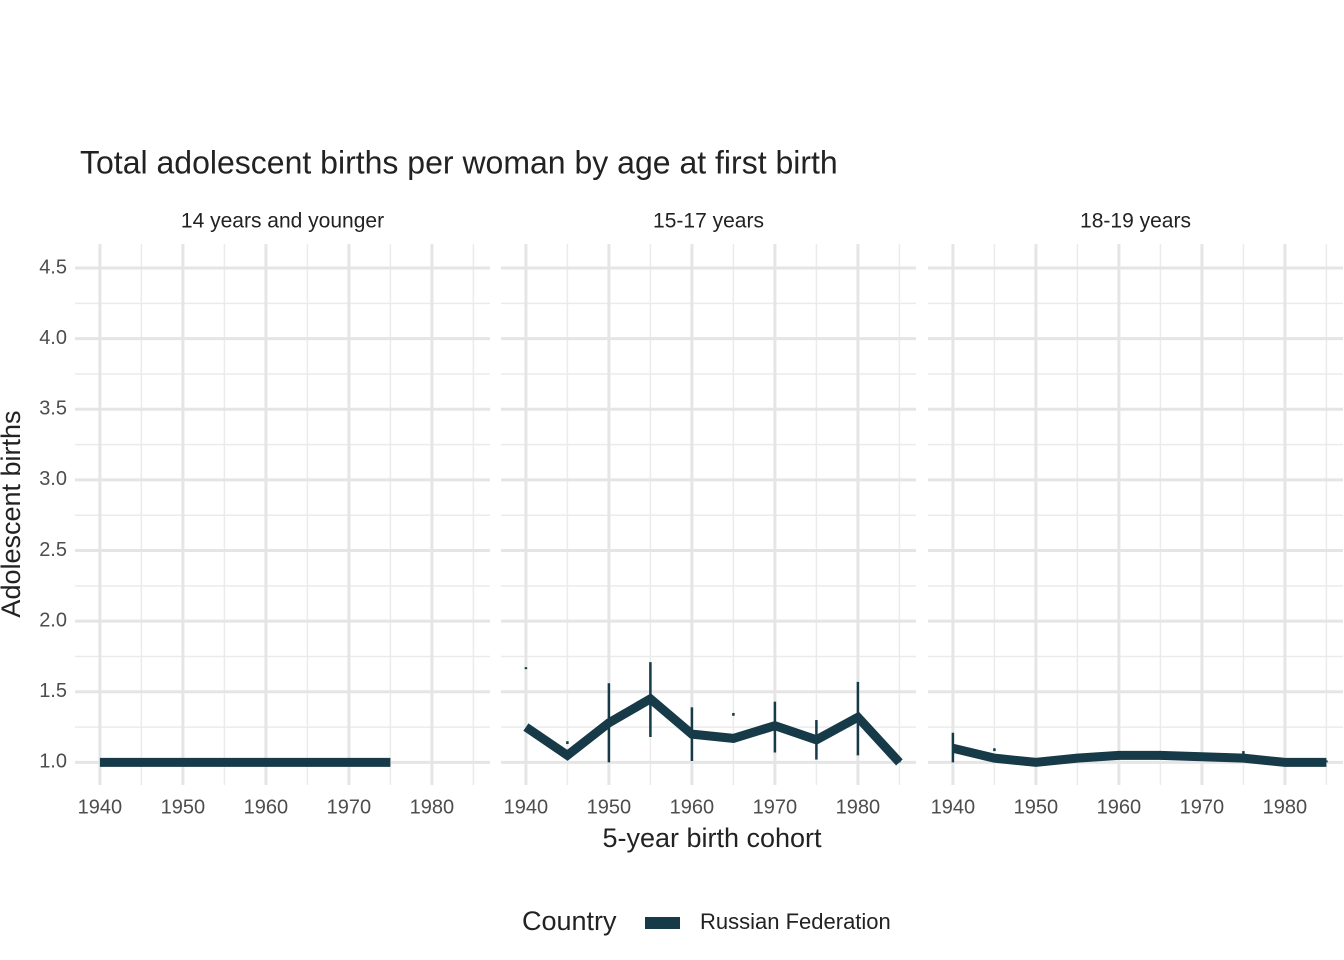 This screenshot has height=960, width=1344. What do you see at coordinates (662, 923) in the screenshot?
I see `legend-key` at bounding box center [662, 923].